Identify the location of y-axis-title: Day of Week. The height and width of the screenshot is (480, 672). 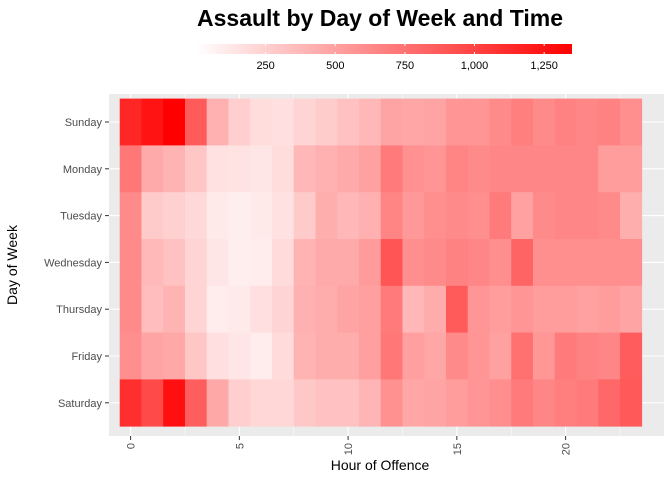
(12, 264).